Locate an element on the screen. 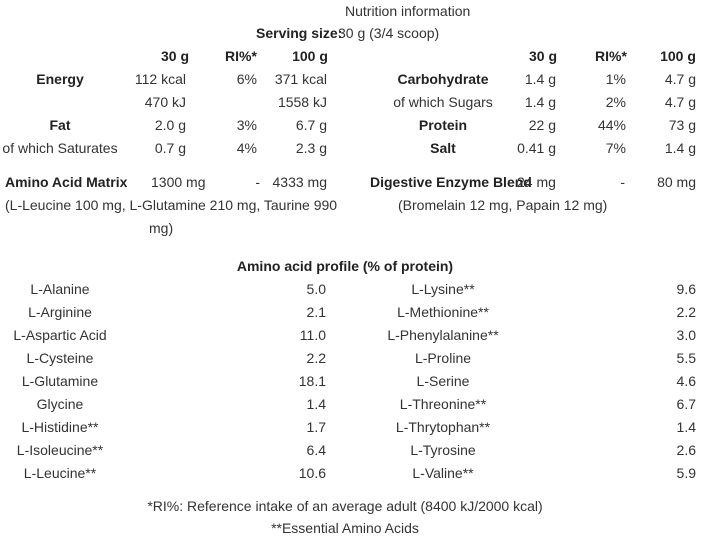 The image size is (706, 537). amino-acid-name: L-Thrytophan** is located at coordinates (443, 427).